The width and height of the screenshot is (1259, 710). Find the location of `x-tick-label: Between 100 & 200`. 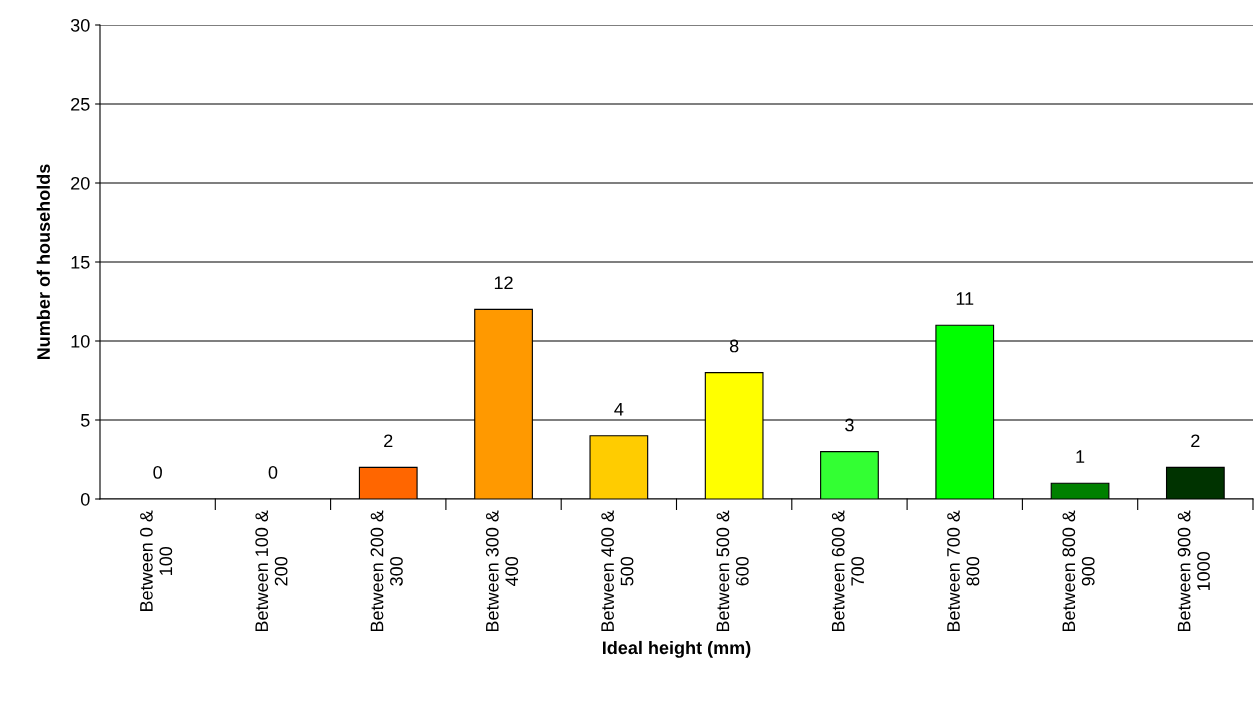

x-tick-label: Between 100 & 200 is located at coordinates (271, 571).